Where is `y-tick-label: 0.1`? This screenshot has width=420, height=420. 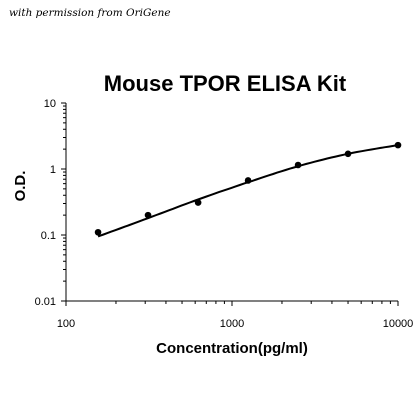
y-tick-label: 0.1 is located at coordinates (48, 236).